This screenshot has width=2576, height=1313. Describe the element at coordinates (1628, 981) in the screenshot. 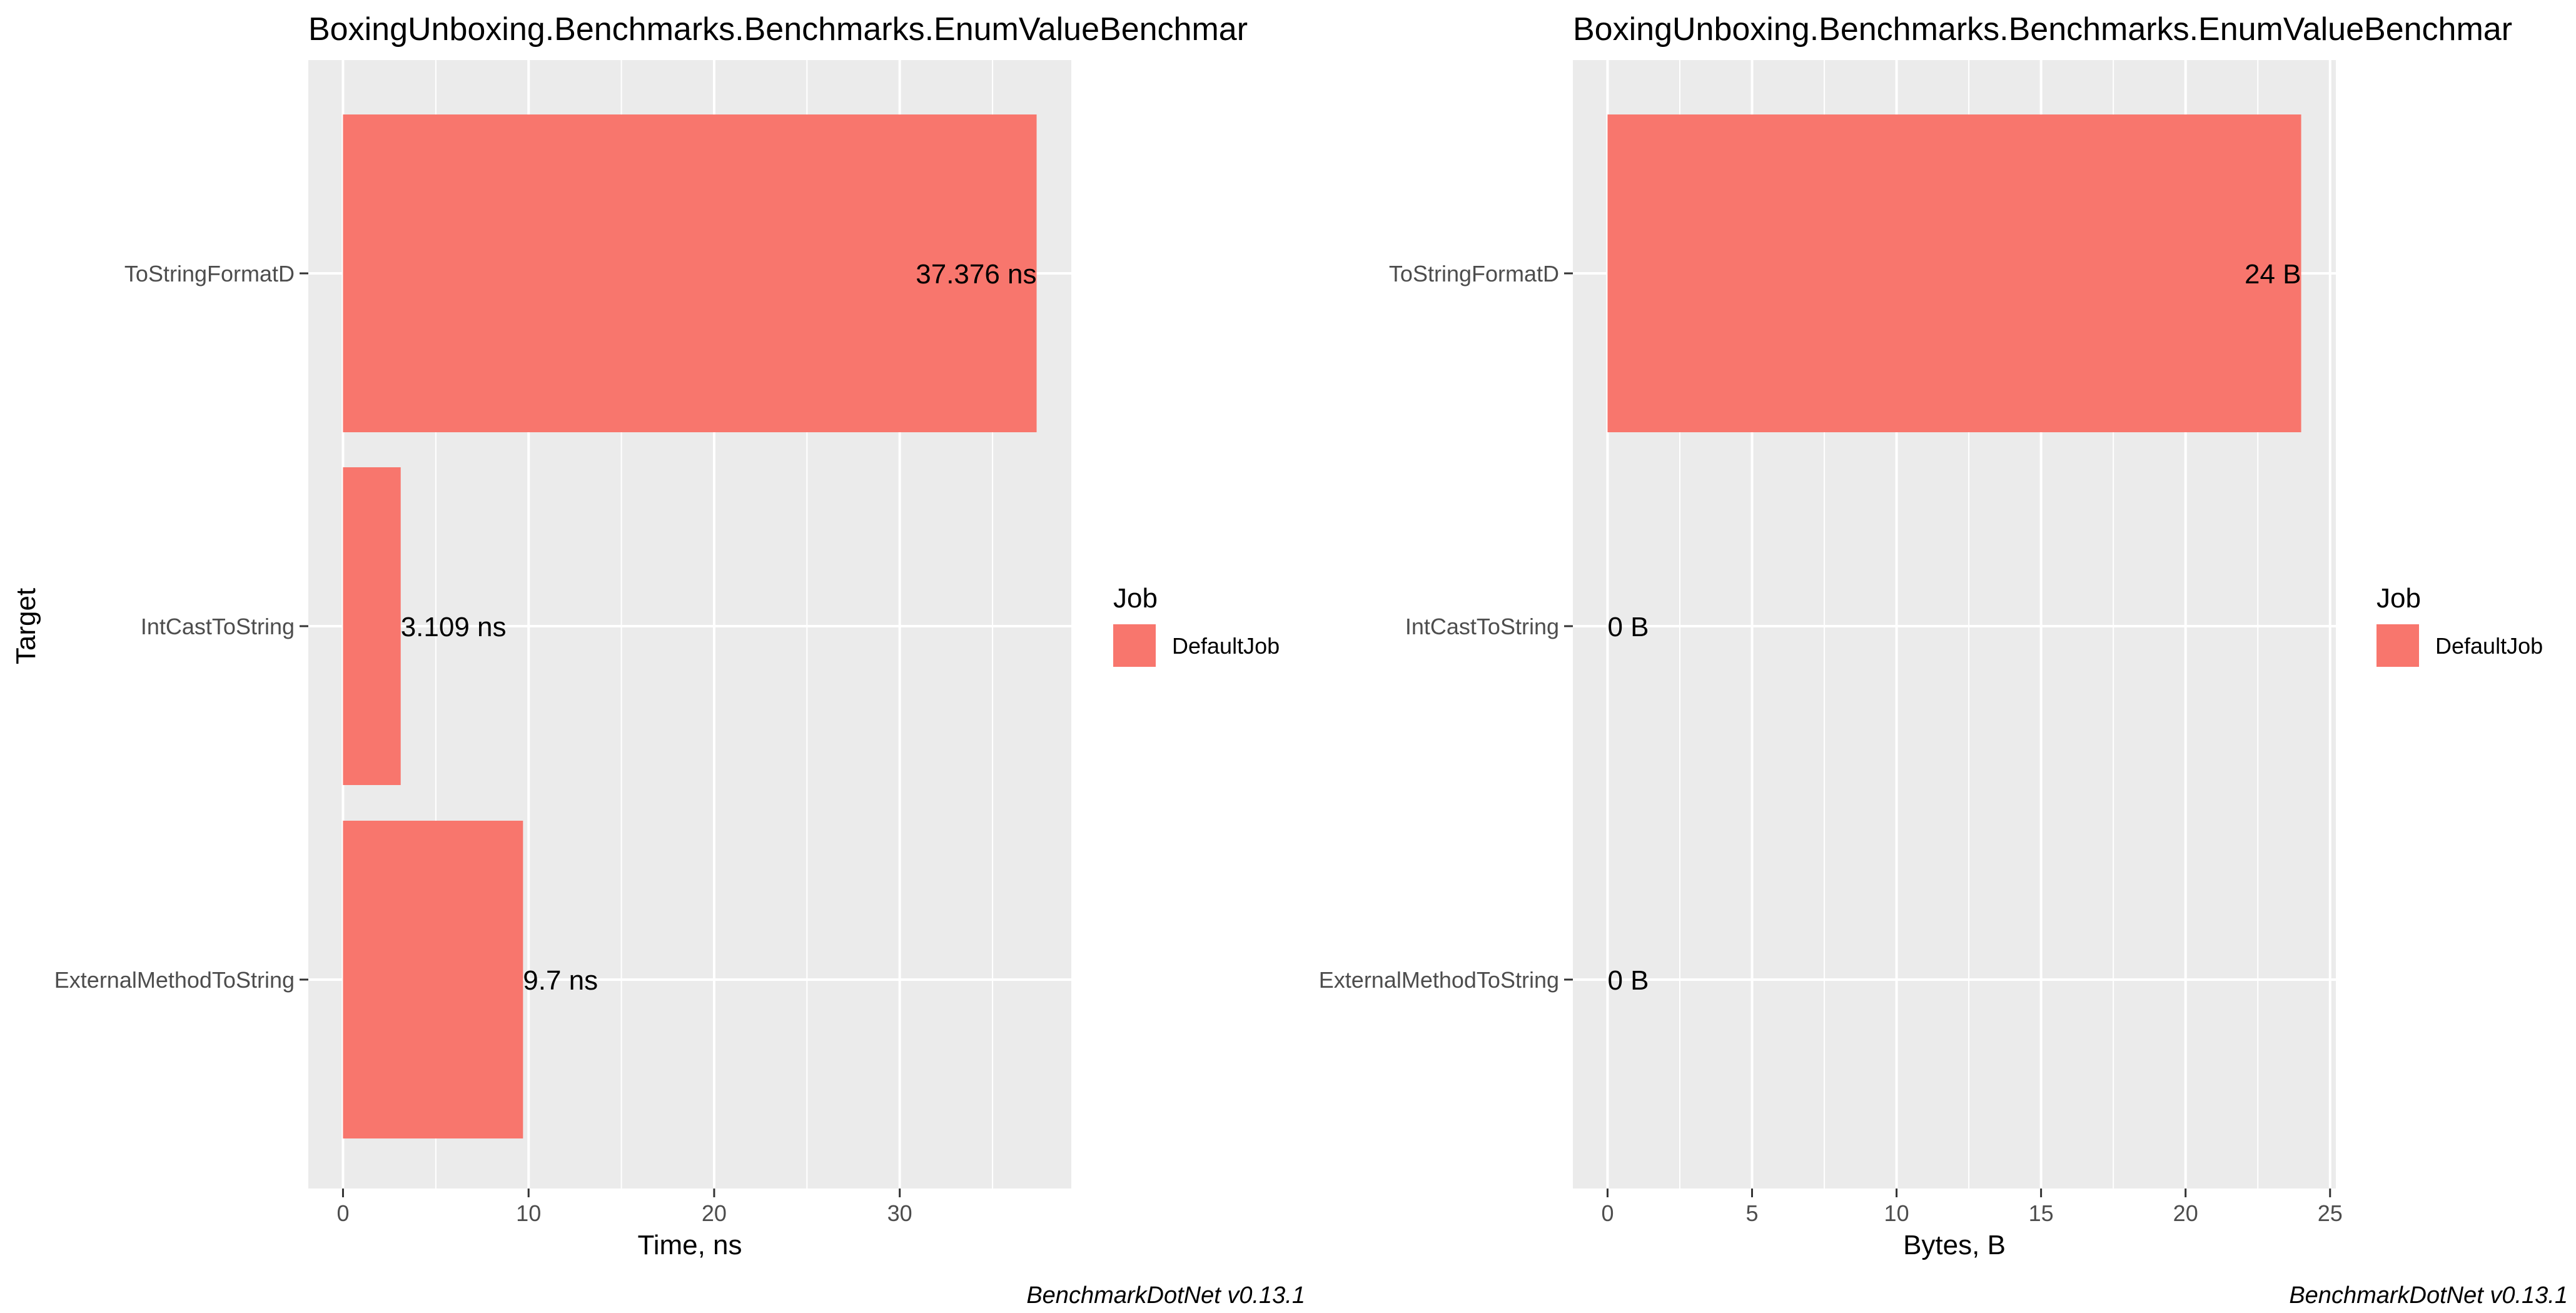

I see `data-label-2: 0 B` at that location.